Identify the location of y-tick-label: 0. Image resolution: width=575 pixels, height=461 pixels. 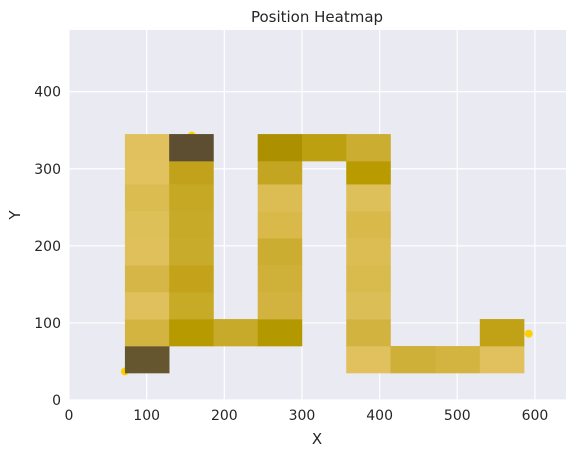
(56, 401).